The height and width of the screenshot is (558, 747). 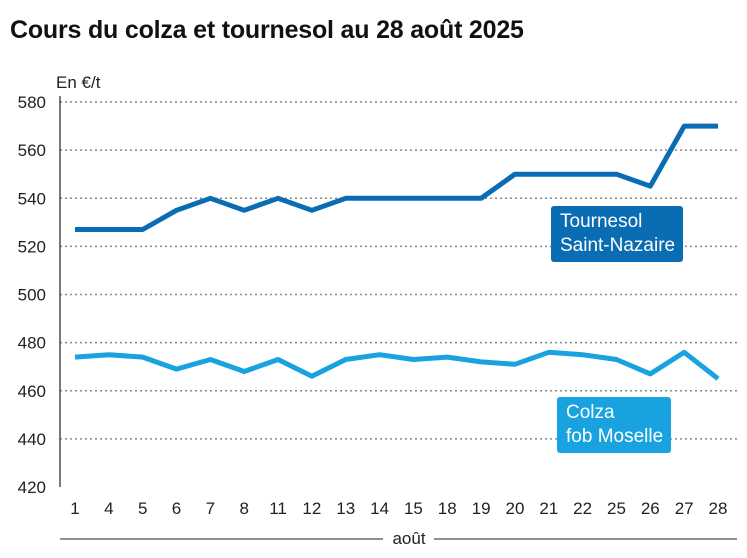 I want to click on y-tick-label: 500, so click(x=32, y=295).